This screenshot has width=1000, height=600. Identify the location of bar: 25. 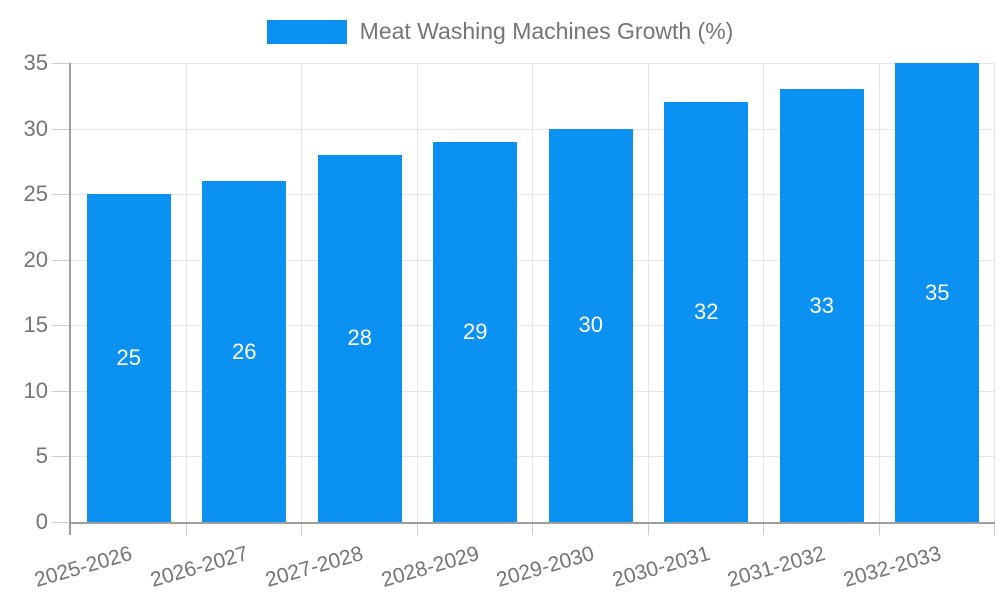
(128, 358).